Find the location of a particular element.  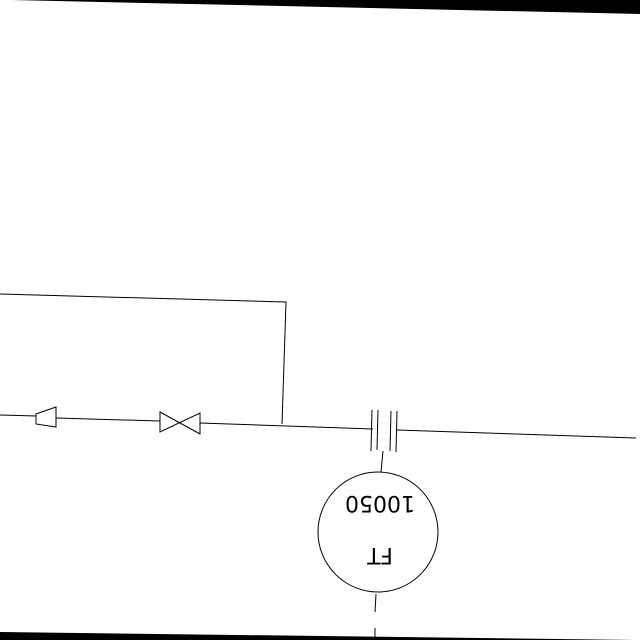

impulse-line is located at coordinates (382, 461).